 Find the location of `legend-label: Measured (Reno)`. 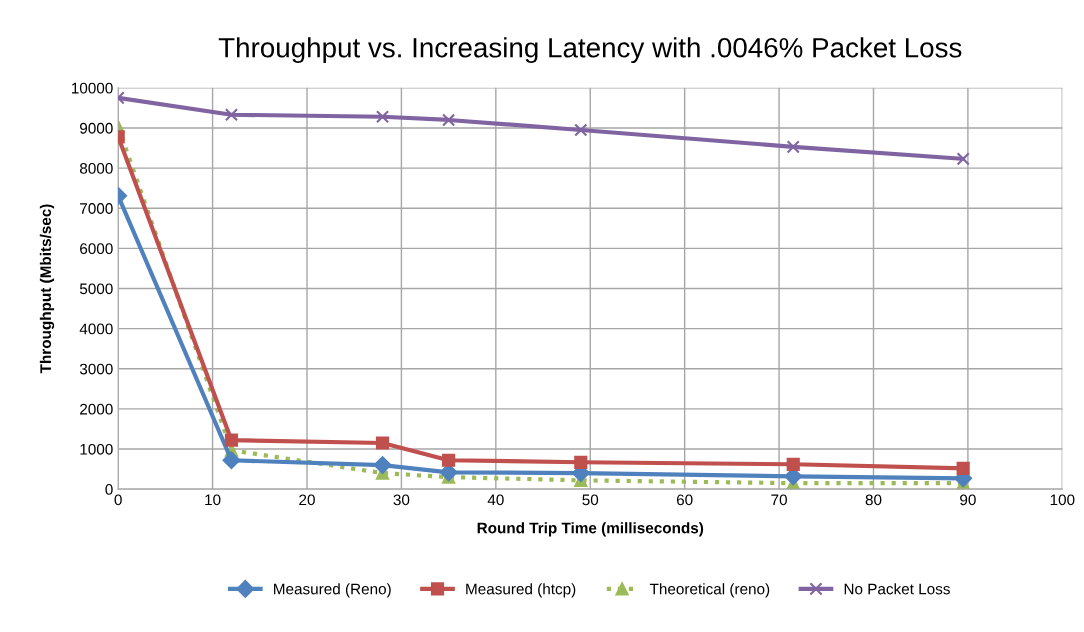

legend-label: Measured (Reno) is located at coordinates (332, 590).